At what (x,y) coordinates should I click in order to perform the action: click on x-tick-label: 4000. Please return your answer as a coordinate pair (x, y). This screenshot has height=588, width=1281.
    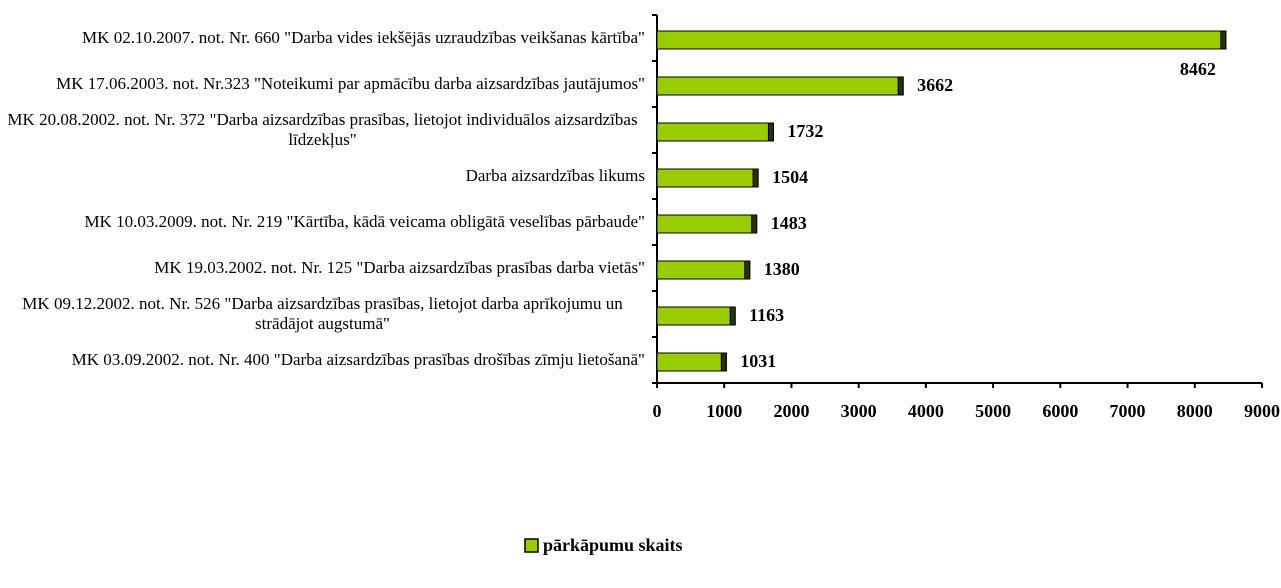
    Looking at the image, I should click on (926, 411).